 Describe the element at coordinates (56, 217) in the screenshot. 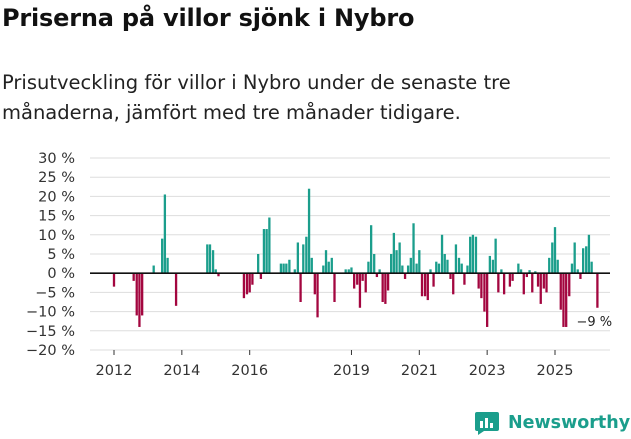

I see `y-tick-label: 15 %` at that location.